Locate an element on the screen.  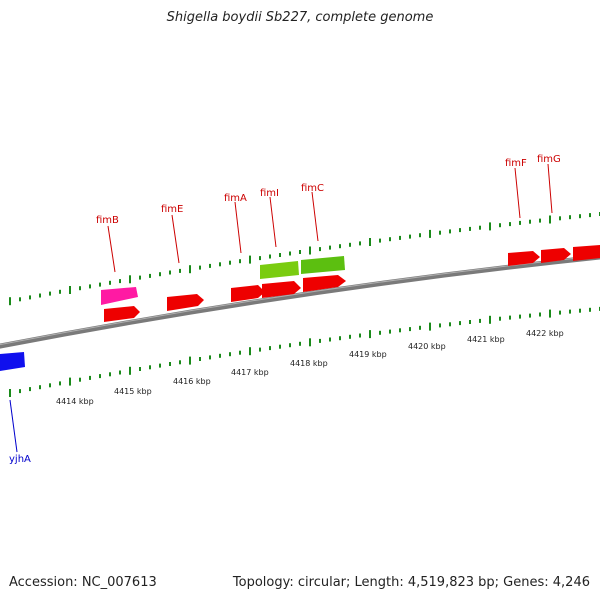
scale-label: 4417 kbp is located at coordinates (250, 372).